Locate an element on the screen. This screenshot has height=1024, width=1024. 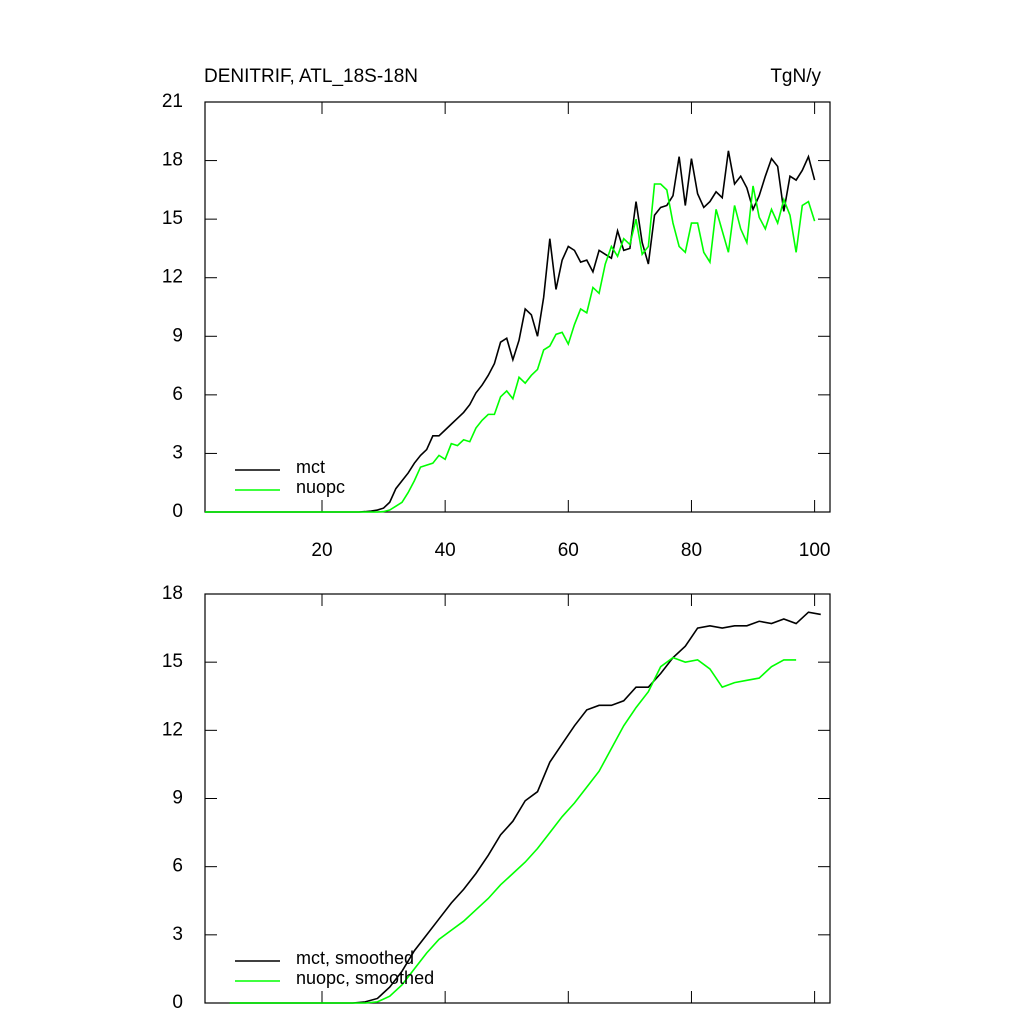
legend-label: nuopc is located at coordinates (320, 487).